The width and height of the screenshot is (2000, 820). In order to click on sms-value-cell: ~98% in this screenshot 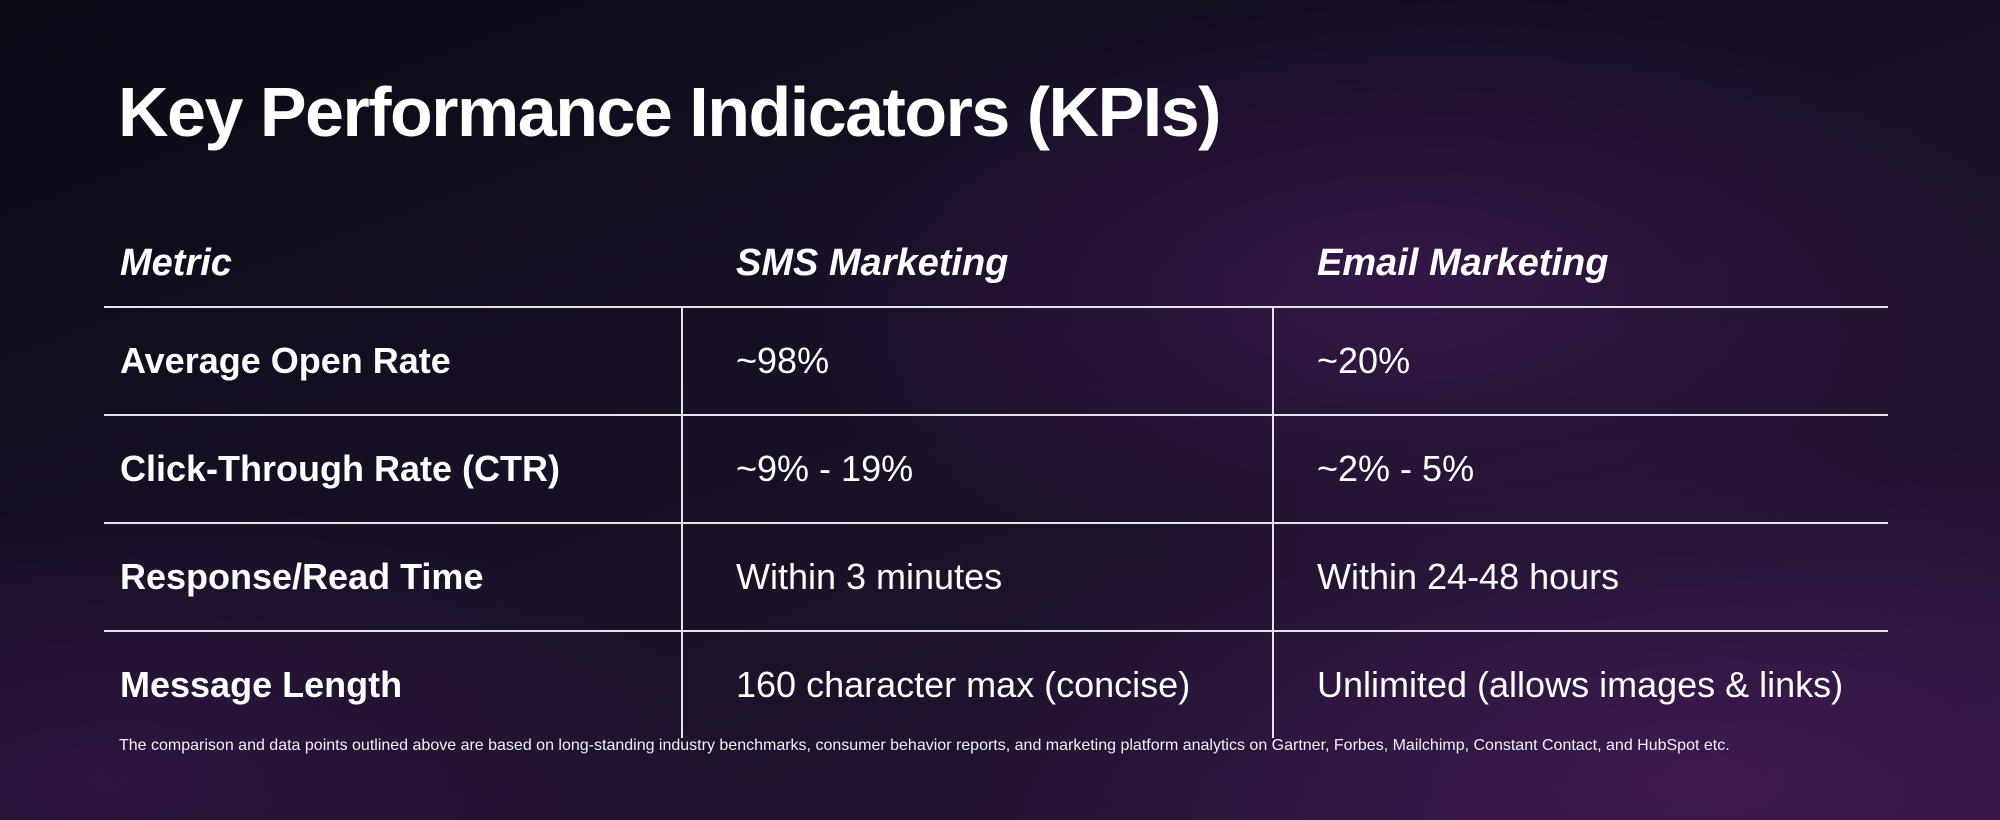, I will do `click(783, 360)`.